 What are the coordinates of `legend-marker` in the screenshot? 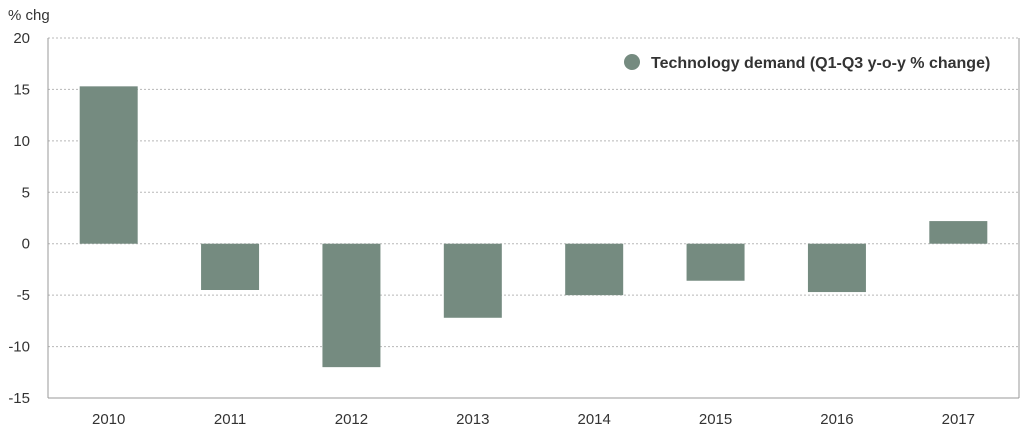 It's located at (632, 62).